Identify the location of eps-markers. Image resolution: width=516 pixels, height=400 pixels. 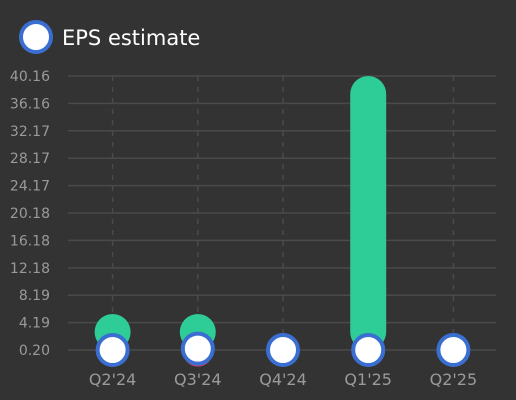
(283, 349).